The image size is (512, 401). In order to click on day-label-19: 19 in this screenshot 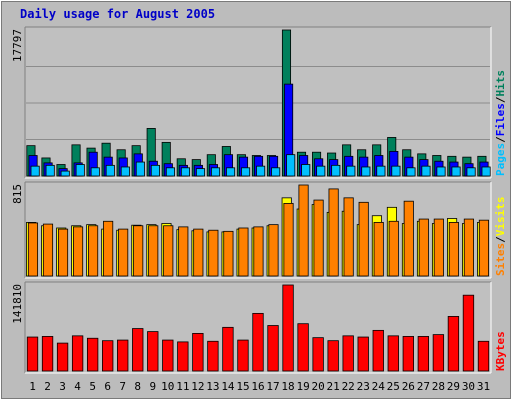, I will do `click(302, 386)`.